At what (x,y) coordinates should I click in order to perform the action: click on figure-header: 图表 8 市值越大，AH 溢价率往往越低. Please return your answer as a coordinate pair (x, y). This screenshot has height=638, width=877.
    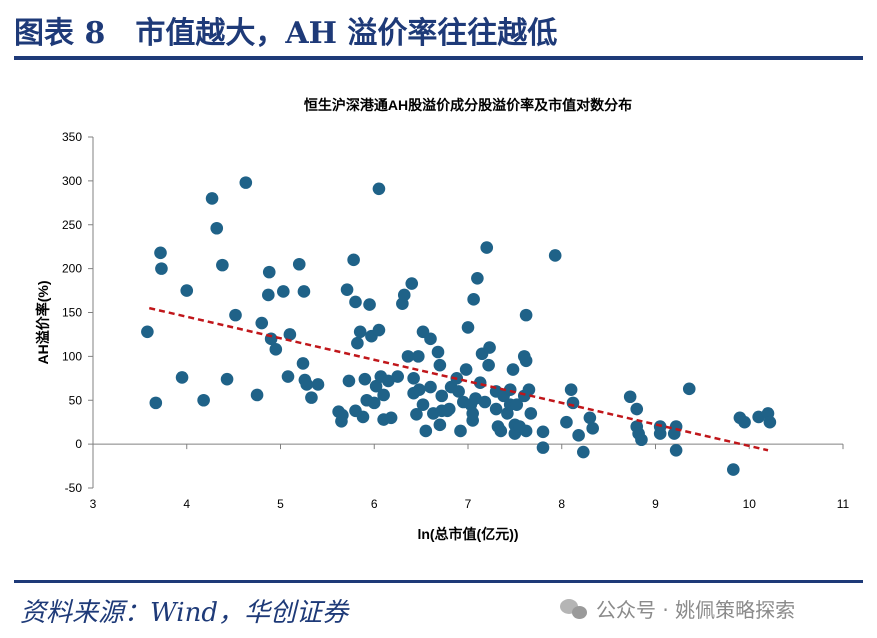
    Looking at the image, I should click on (438, 29).